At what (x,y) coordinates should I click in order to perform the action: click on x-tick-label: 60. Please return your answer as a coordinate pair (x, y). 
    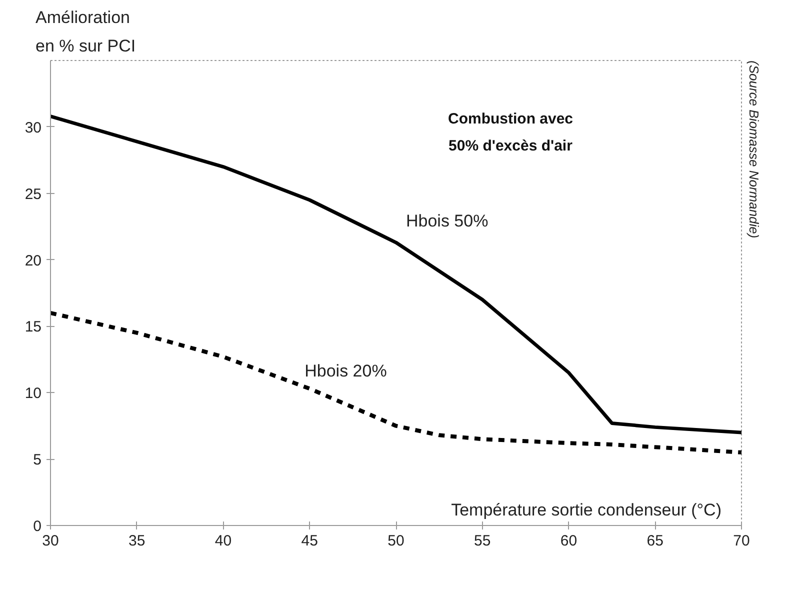
    Looking at the image, I should click on (569, 541).